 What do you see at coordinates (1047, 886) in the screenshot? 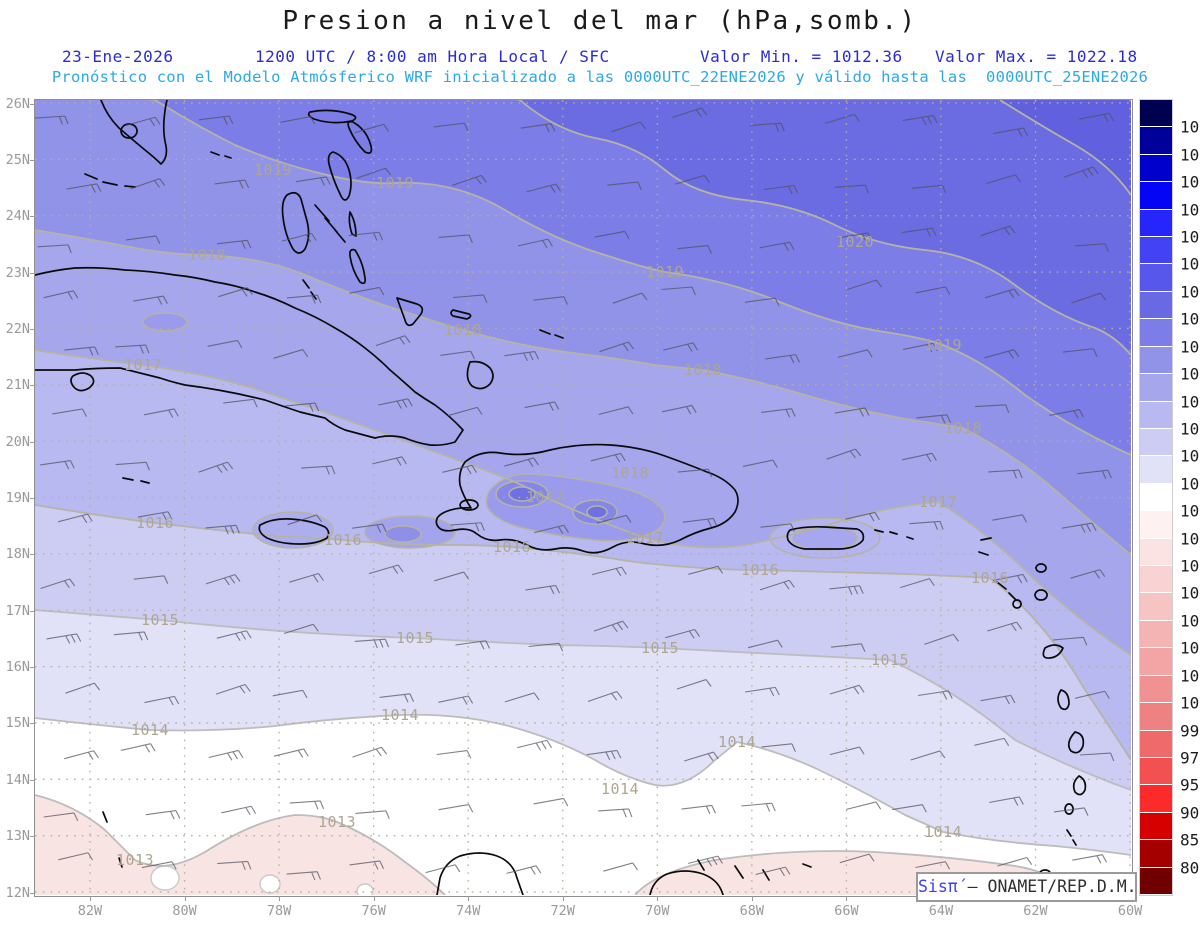
I see `logo-text: — ONAMET/REP.D.M.` at bounding box center [1047, 886].